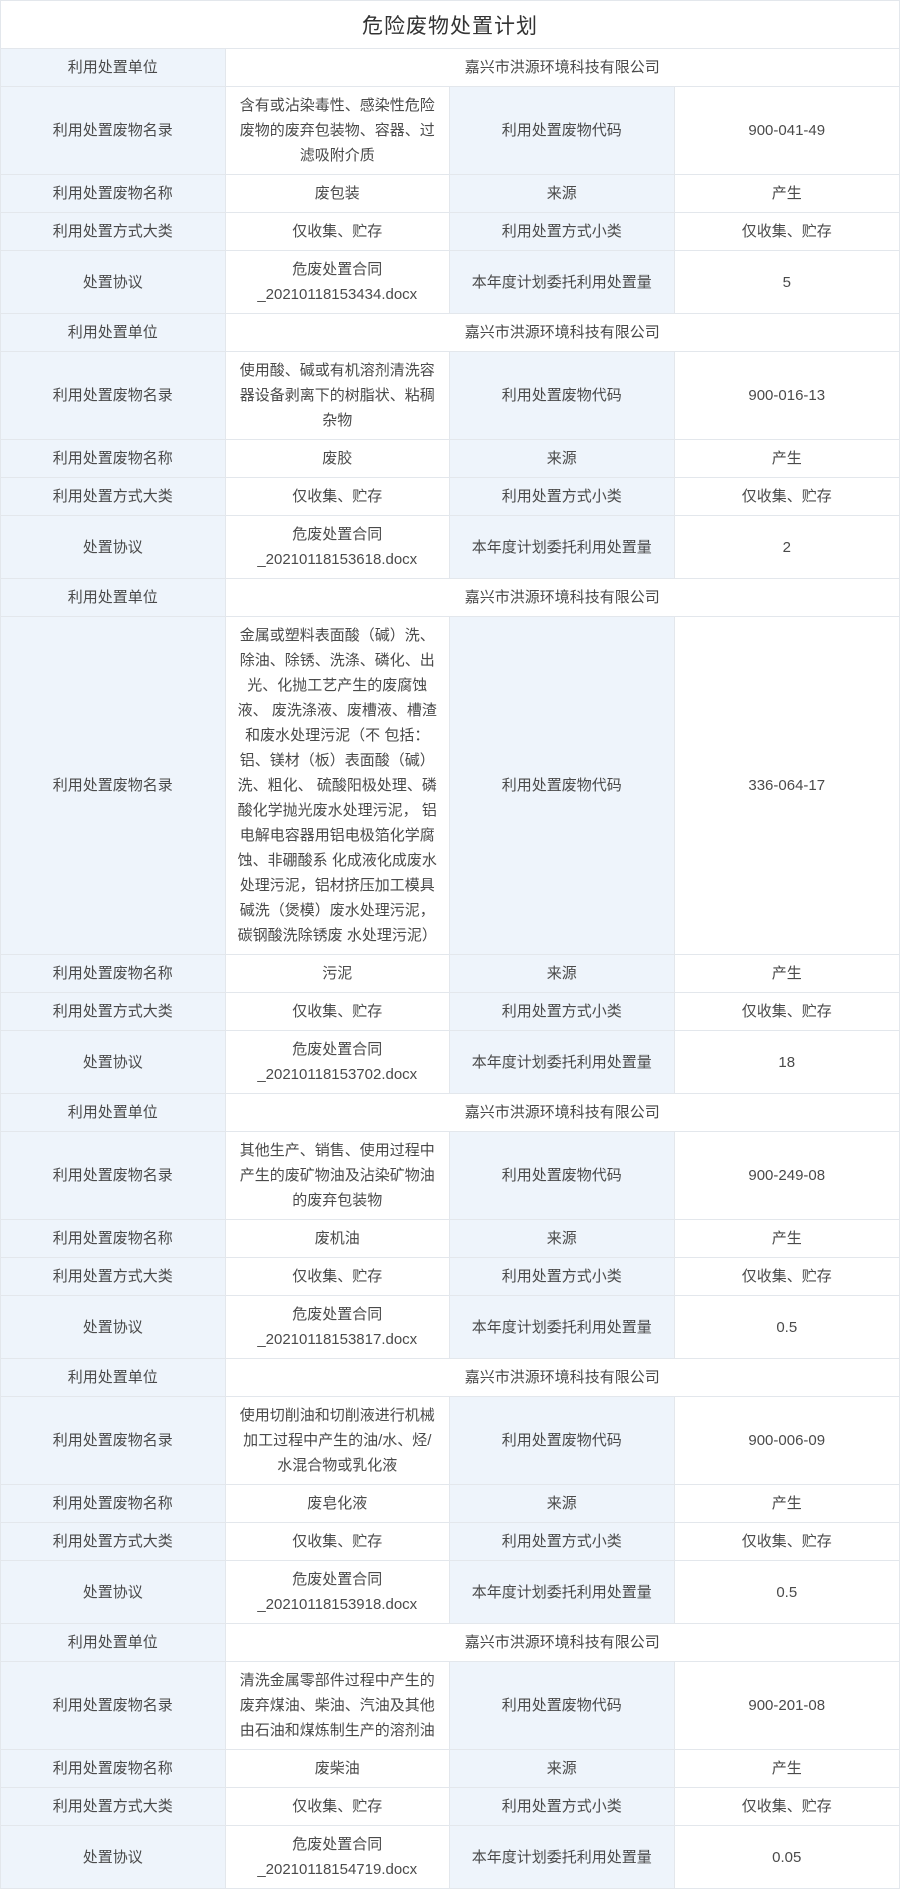 Image resolution: width=900 pixels, height=1889 pixels. I want to click on planned-amount-value: 0.5, so click(786, 1592).